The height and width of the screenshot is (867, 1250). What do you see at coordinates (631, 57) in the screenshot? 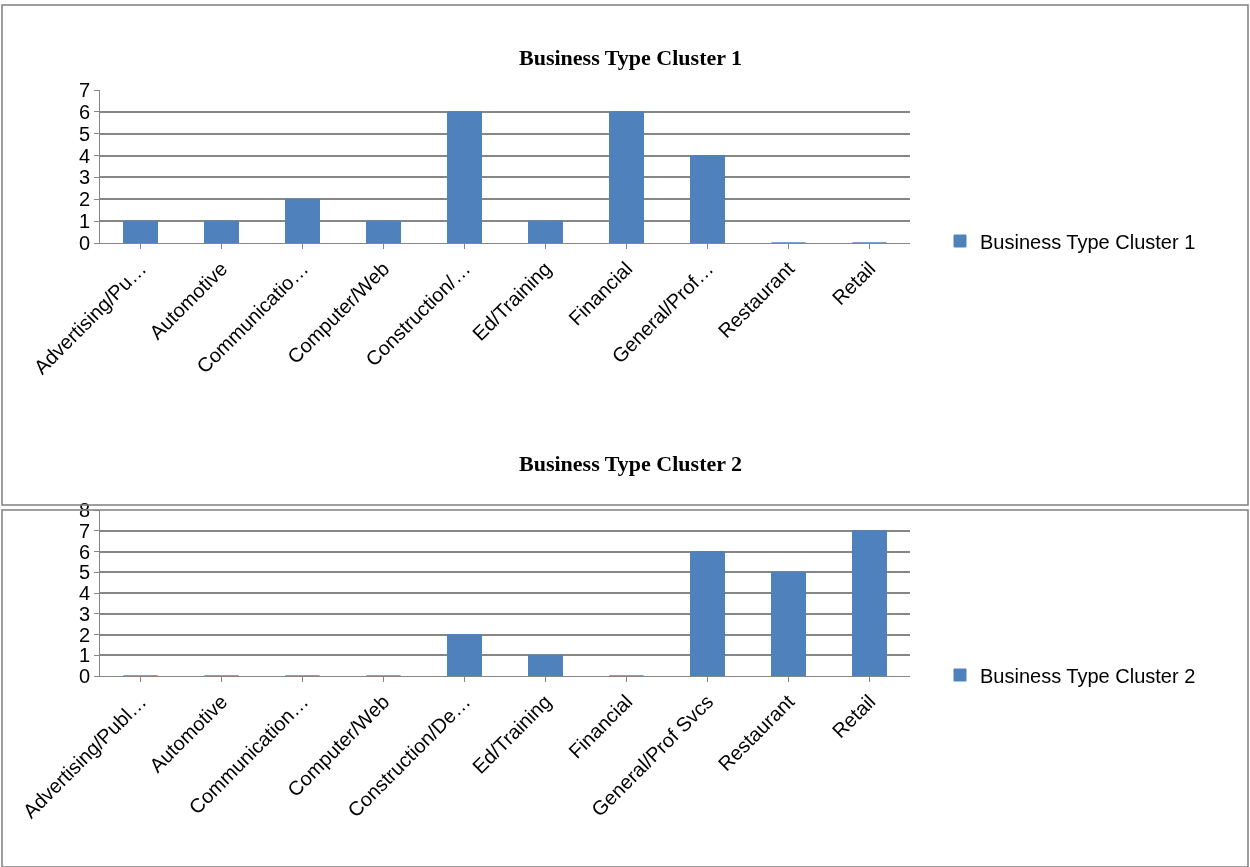
I see `chart-title: Business Type Cluster 1` at bounding box center [631, 57].